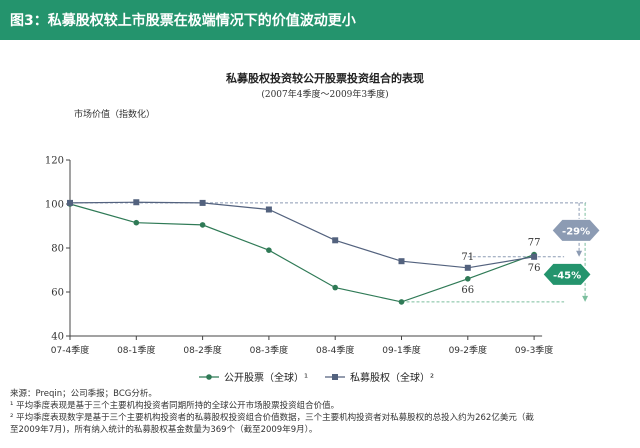 The width and height of the screenshot is (640, 448). I want to click on page-header: 图3：私募股权较上市股票在极端情况下的价值波动更小, so click(320, 20).